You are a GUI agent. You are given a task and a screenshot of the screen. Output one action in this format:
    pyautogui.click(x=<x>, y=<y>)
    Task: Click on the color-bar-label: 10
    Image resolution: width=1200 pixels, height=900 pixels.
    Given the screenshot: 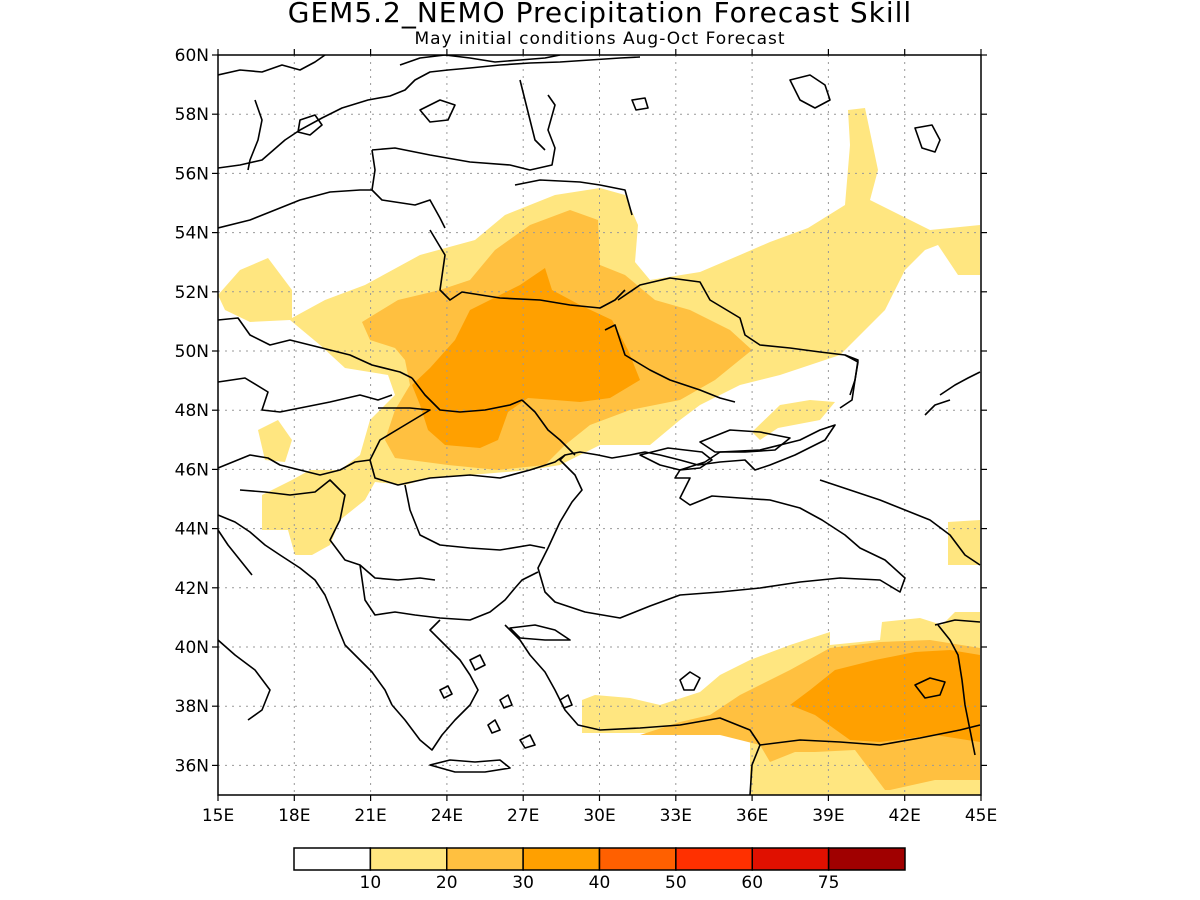 What is the action you would take?
    pyautogui.click(x=371, y=883)
    